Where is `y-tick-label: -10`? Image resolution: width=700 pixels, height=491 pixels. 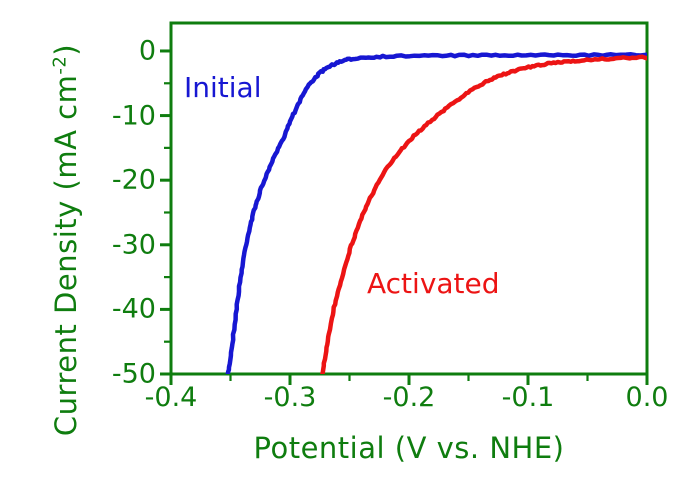
y-tick-label: -10 is located at coordinates (133, 116).